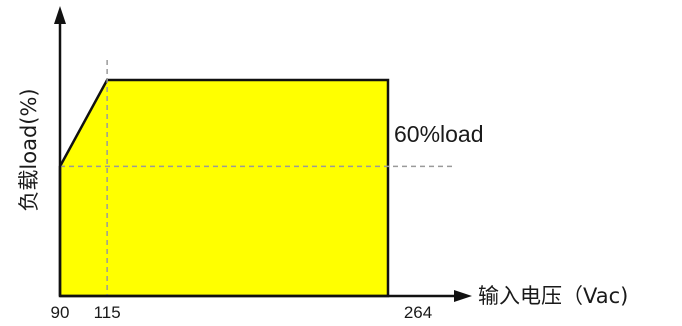  I want to click on x-tick-label: 115, so click(107, 312).